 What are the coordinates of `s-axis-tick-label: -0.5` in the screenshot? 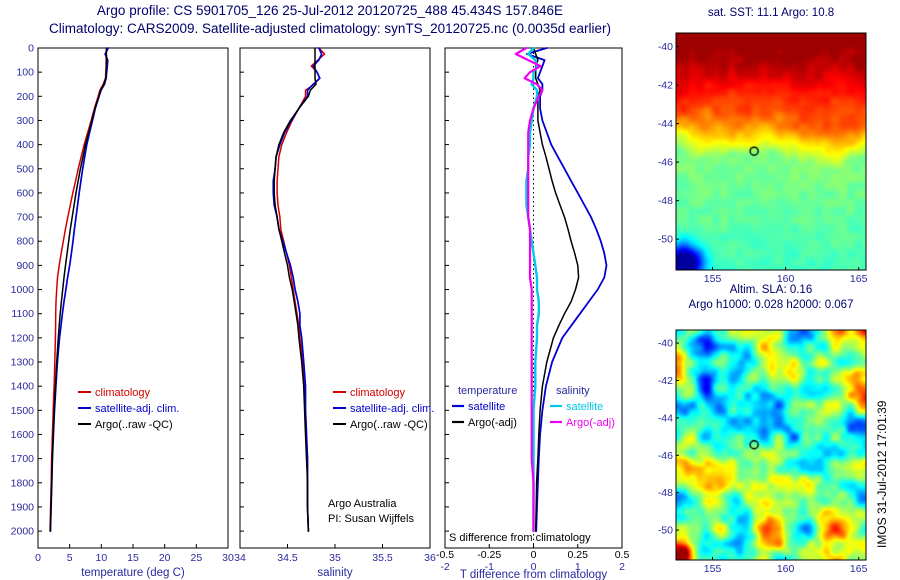 It's located at (445, 555).